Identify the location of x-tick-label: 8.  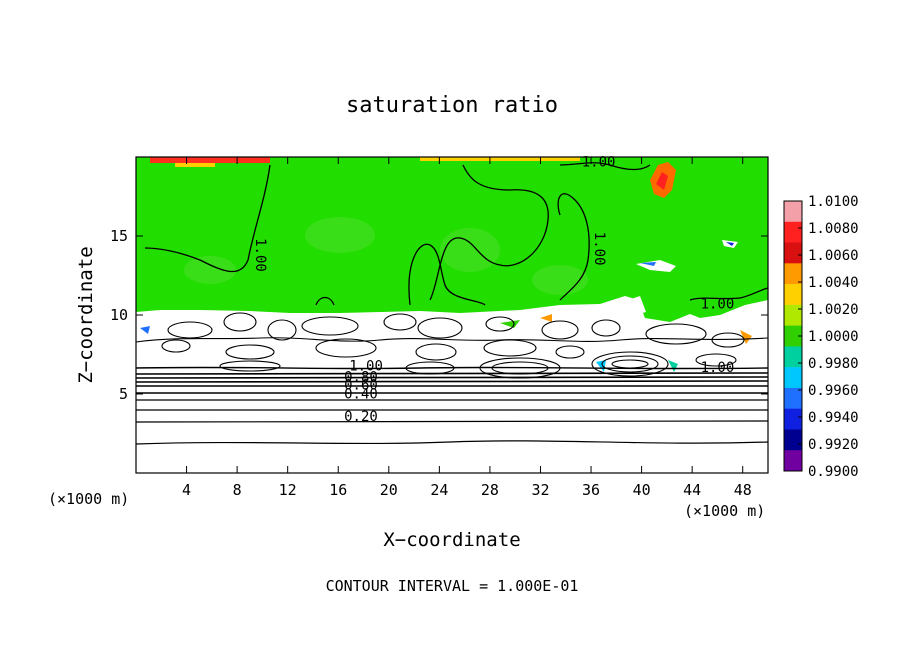
(237, 490).